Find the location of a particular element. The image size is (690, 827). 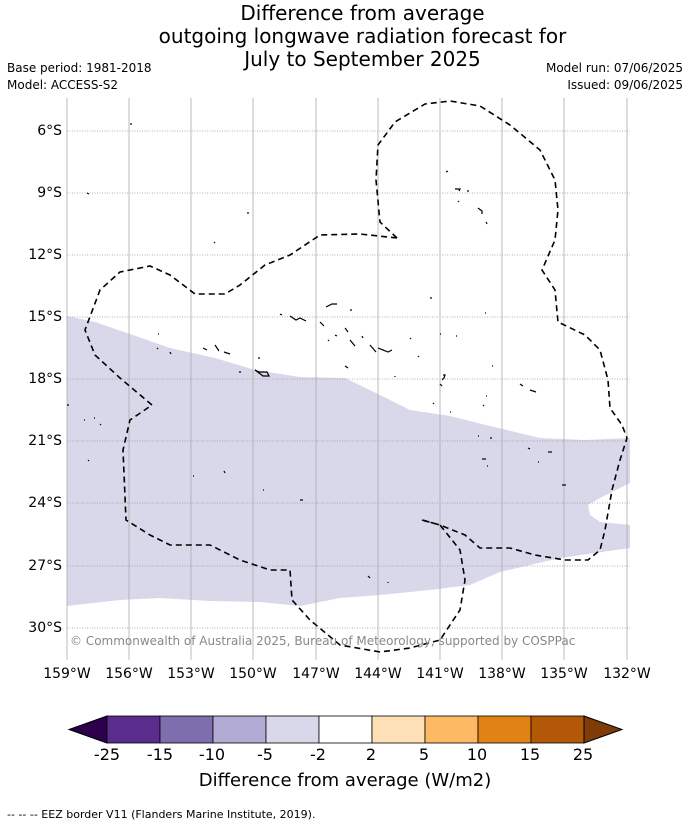

lat-label: 27°S is located at coordinates (45, 566).